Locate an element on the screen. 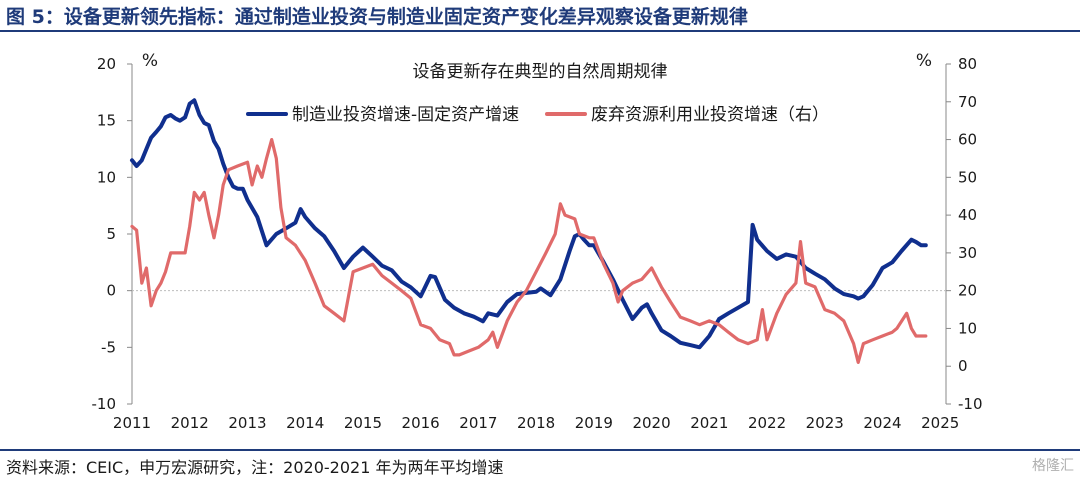  x-tick-label: 2014 is located at coordinates (305, 423).